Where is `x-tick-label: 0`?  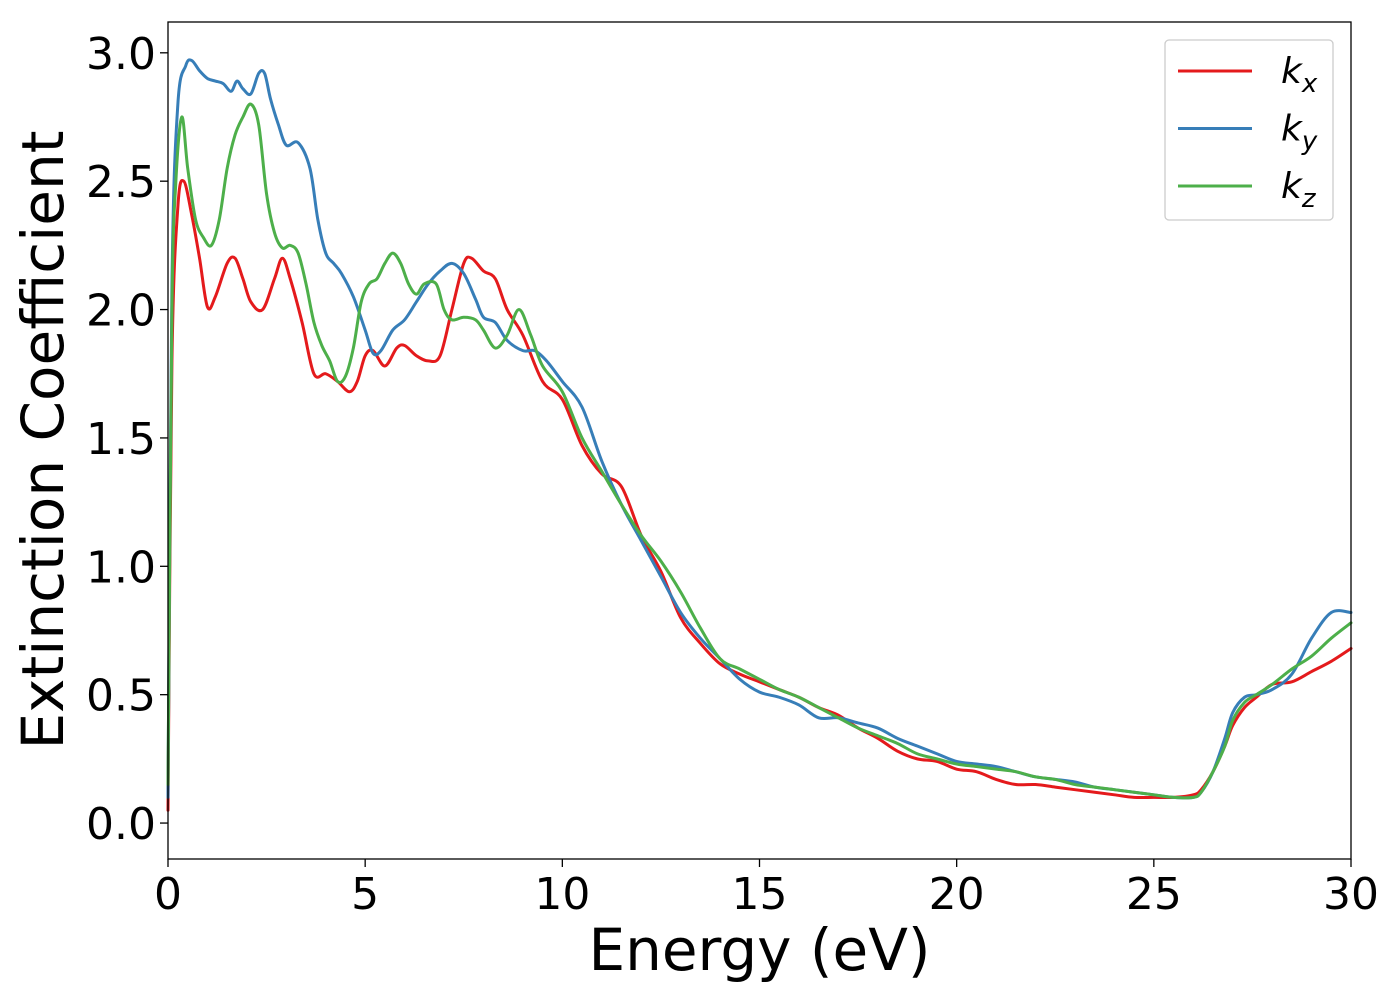 x-tick-label: 0 is located at coordinates (168, 894).